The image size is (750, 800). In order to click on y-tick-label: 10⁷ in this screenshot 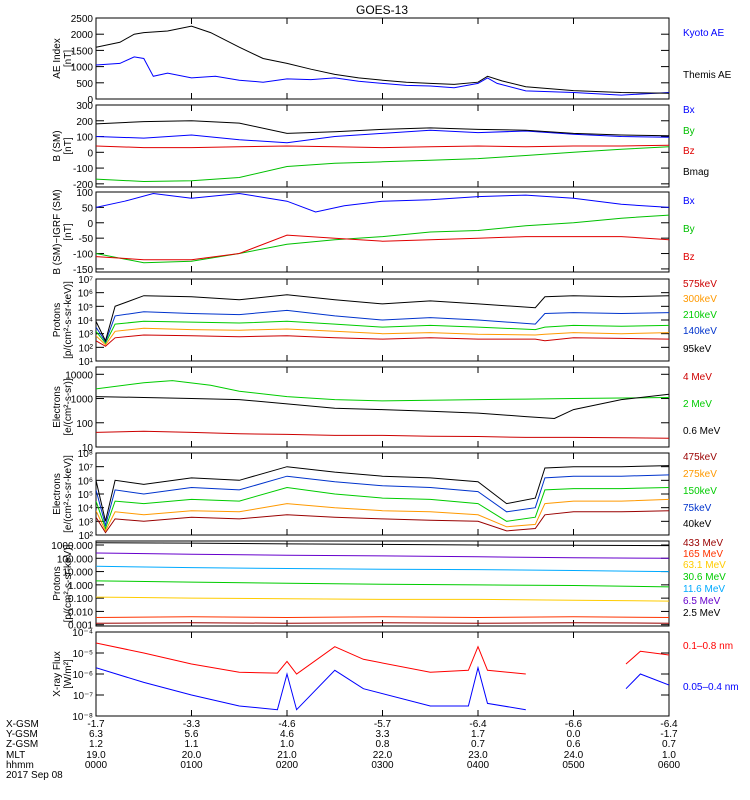, I will do `click(85, 280)`.